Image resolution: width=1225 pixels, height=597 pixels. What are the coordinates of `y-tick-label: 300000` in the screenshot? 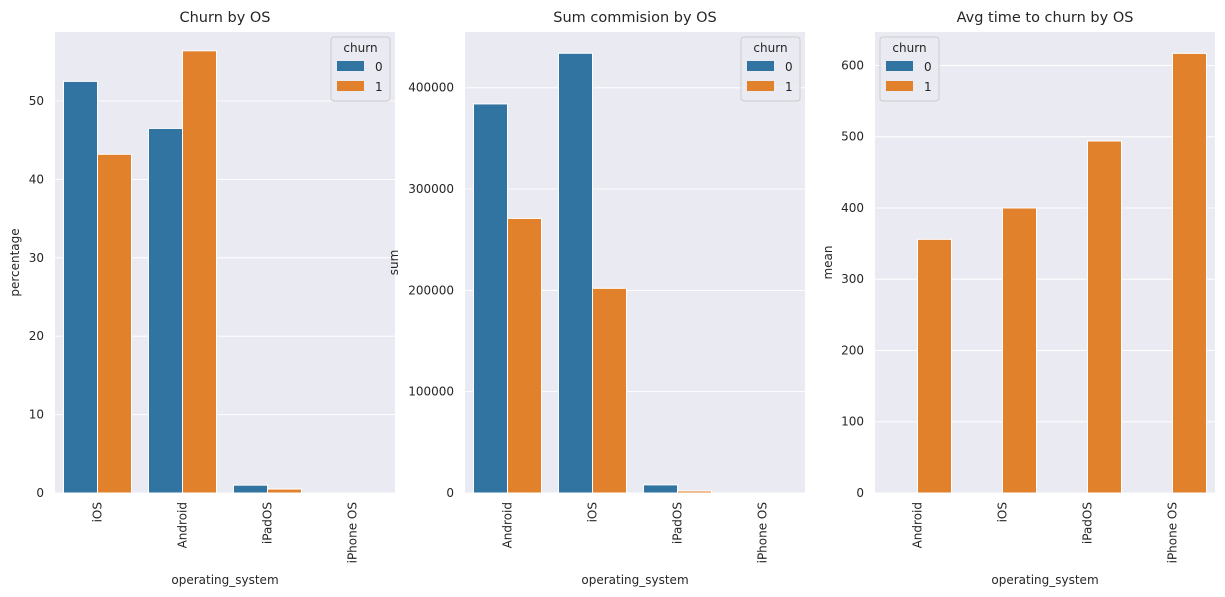 It's located at (431, 189).